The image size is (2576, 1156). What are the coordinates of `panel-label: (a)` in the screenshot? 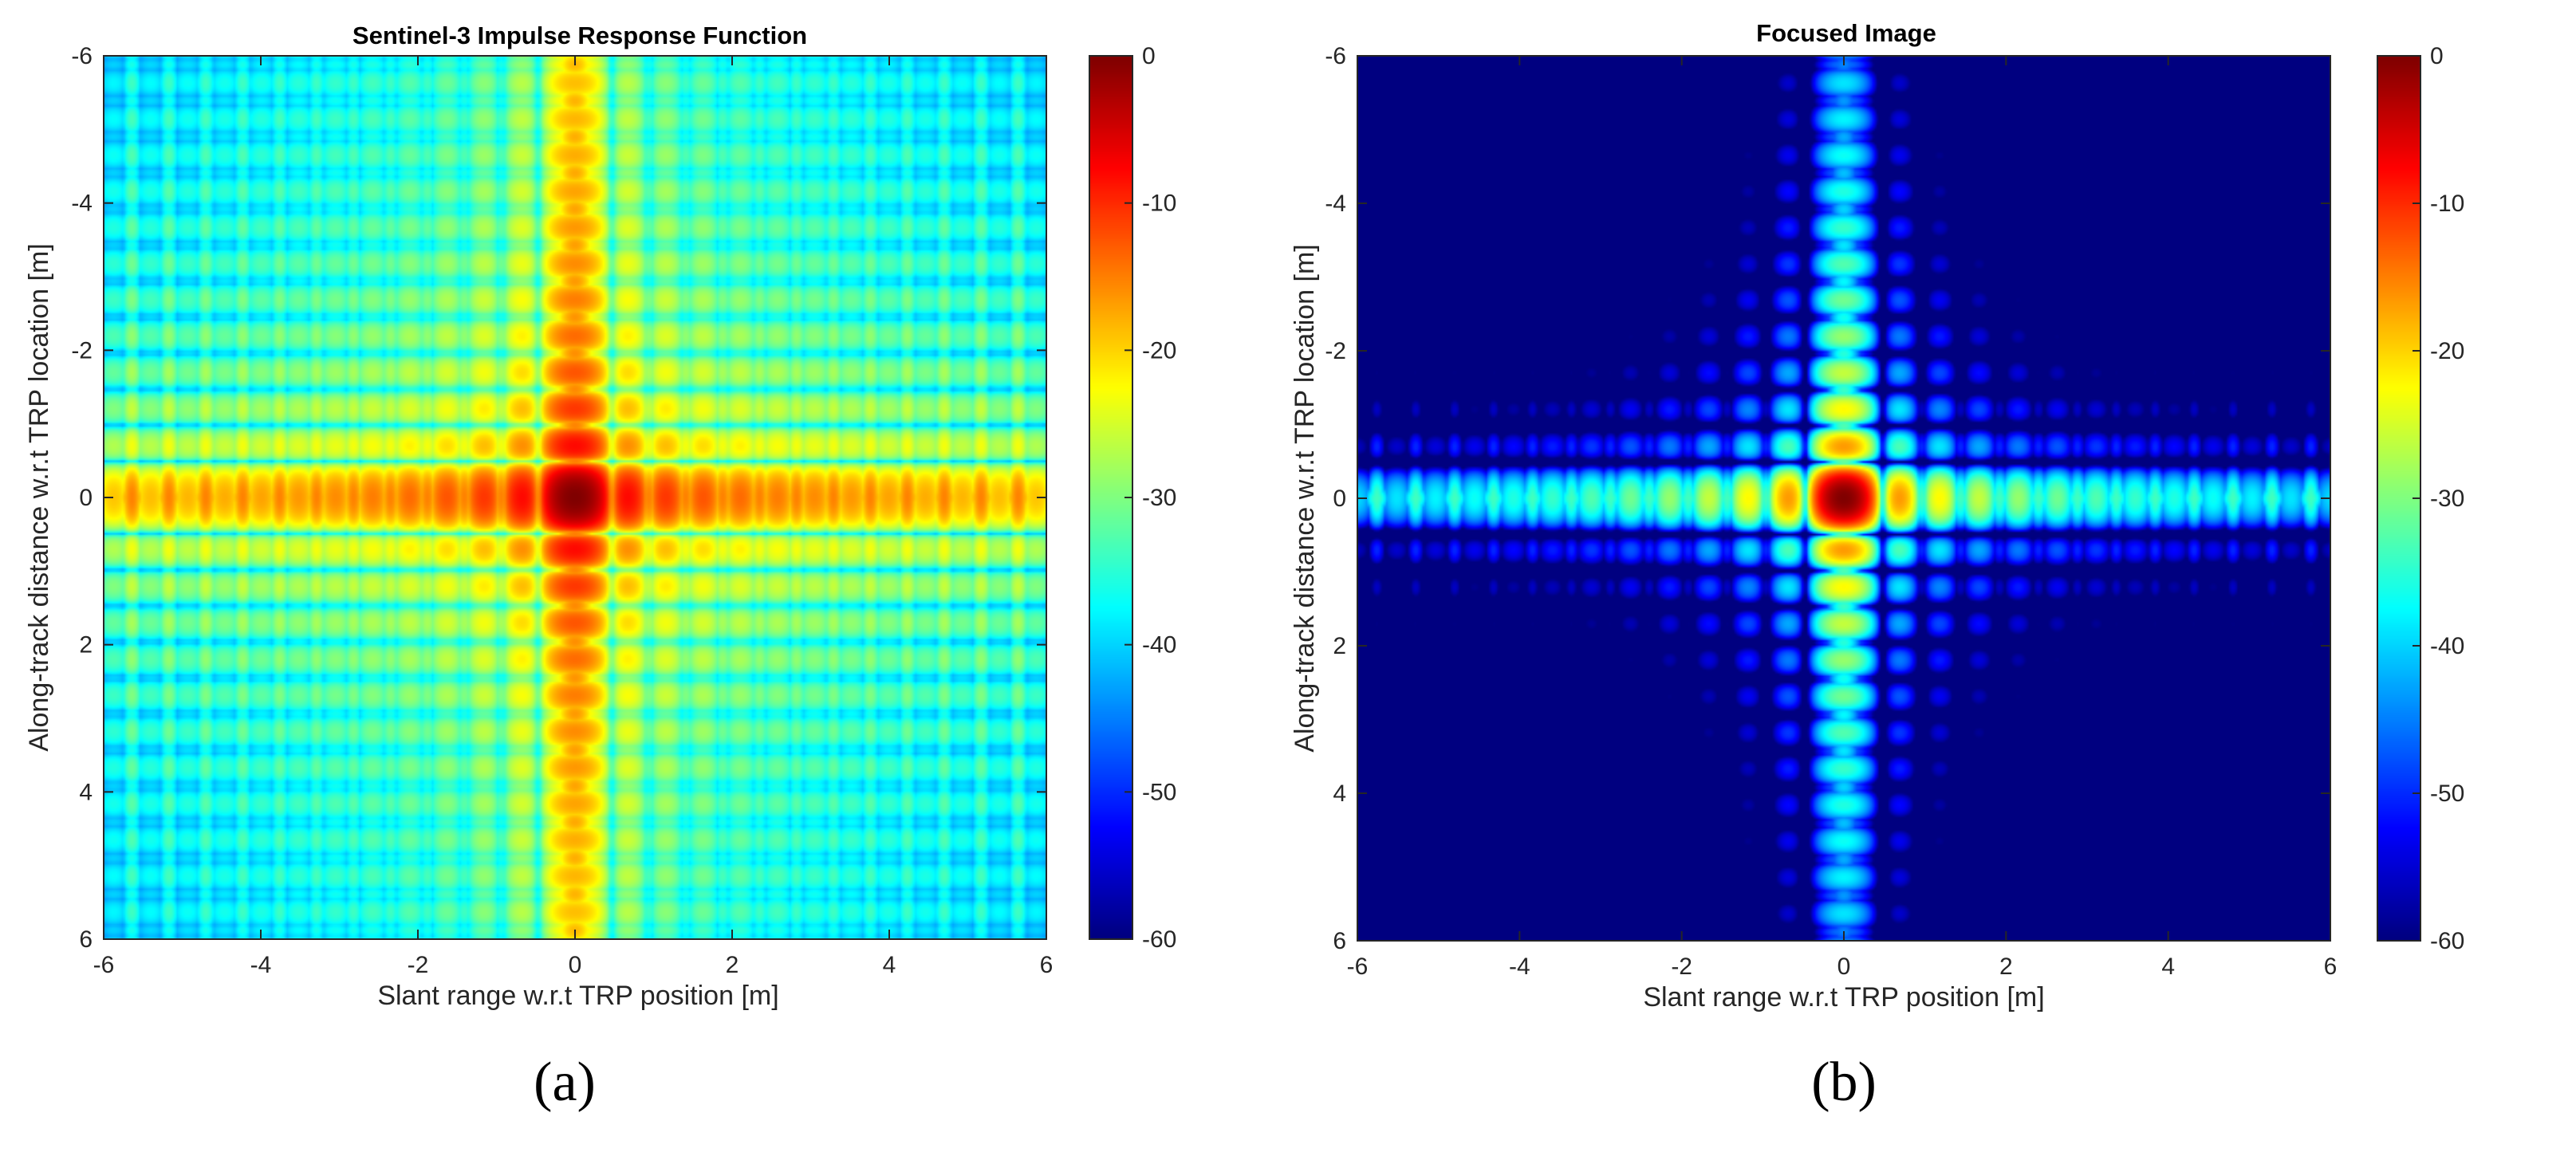 It's located at (565, 1082).